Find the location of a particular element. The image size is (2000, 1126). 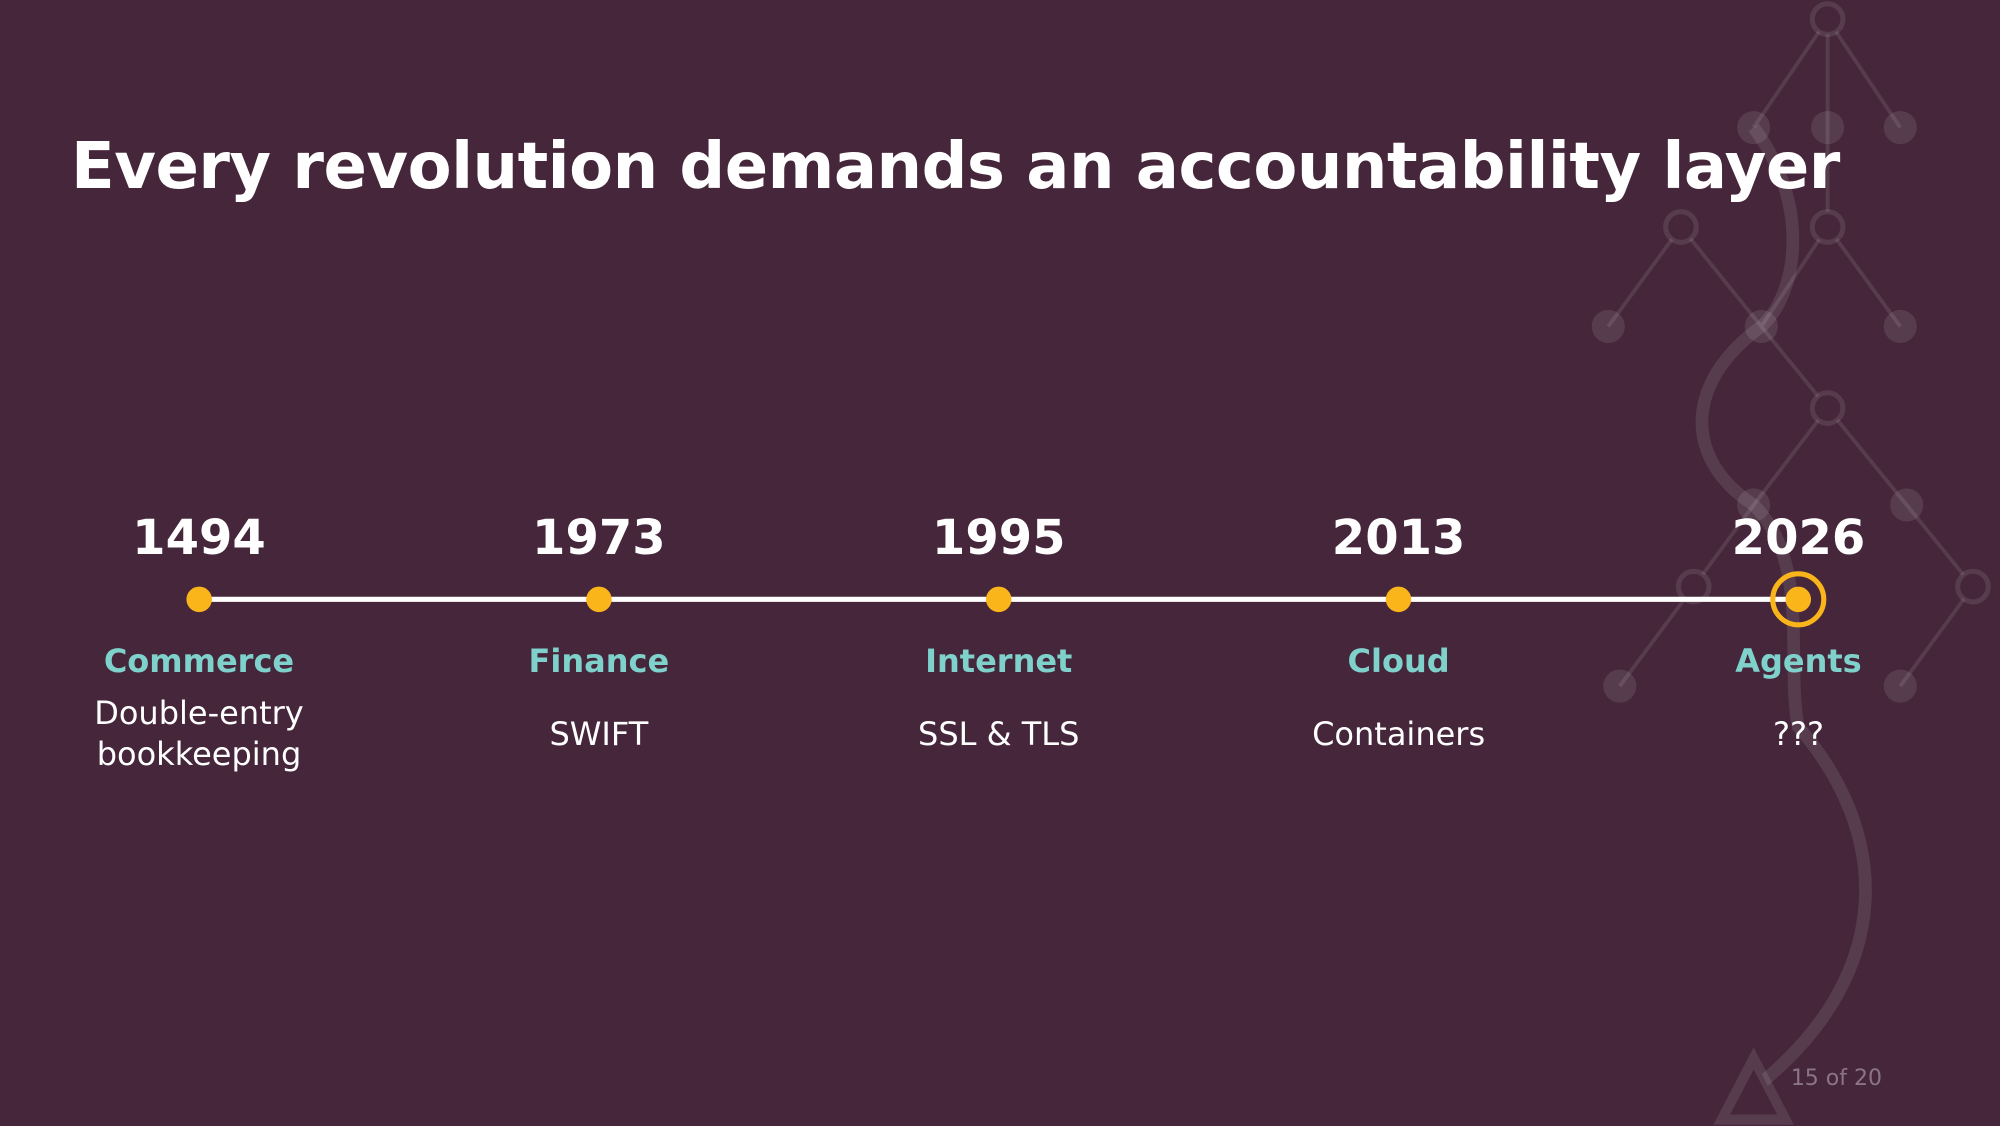

timeline-year: 1494 is located at coordinates (199, 538).